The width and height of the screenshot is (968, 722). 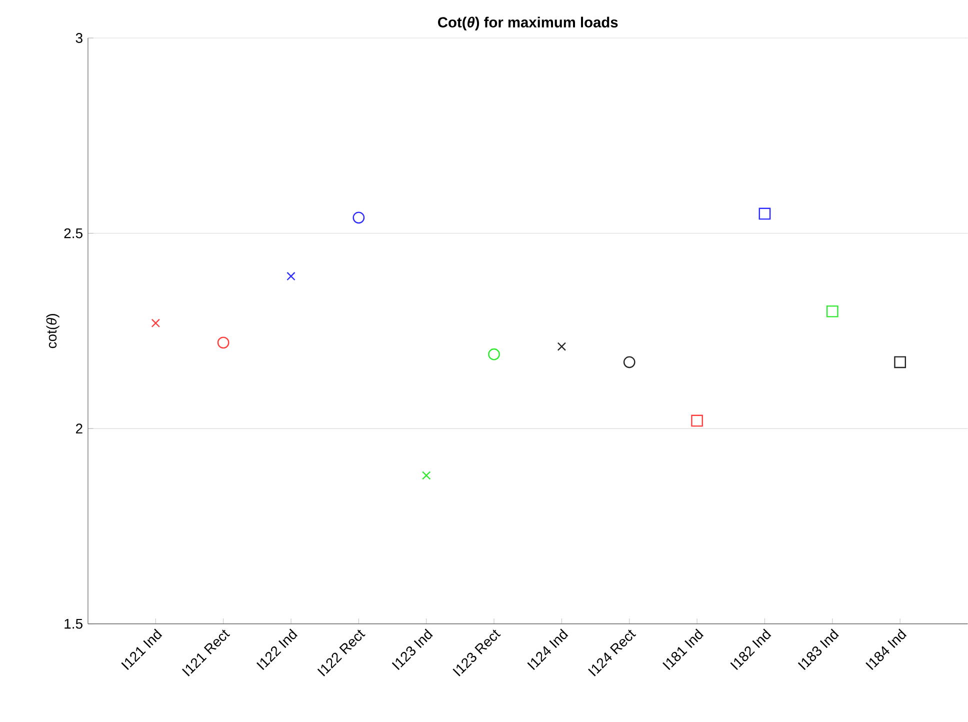 What do you see at coordinates (528, 23) in the screenshot?
I see `chart-title: Cot(θ) for maximum loads` at bounding box center [528, 23].